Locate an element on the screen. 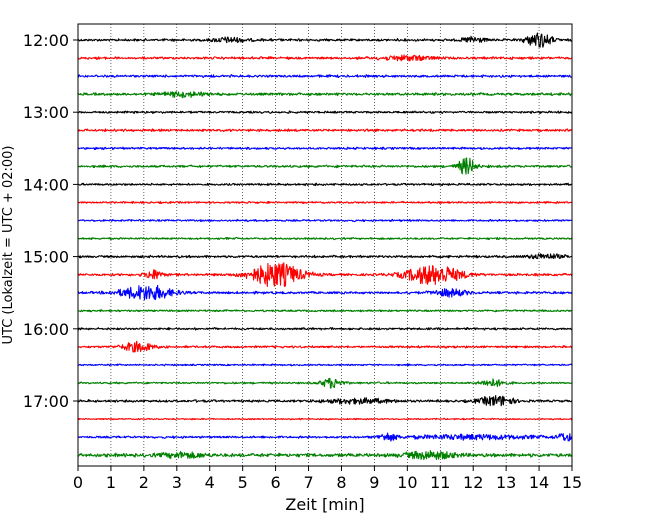 The image size is (650, 520). y-axis-title: UTC (Lokalzeit = UTC + 02:00) is located at coordinates (8, 245).